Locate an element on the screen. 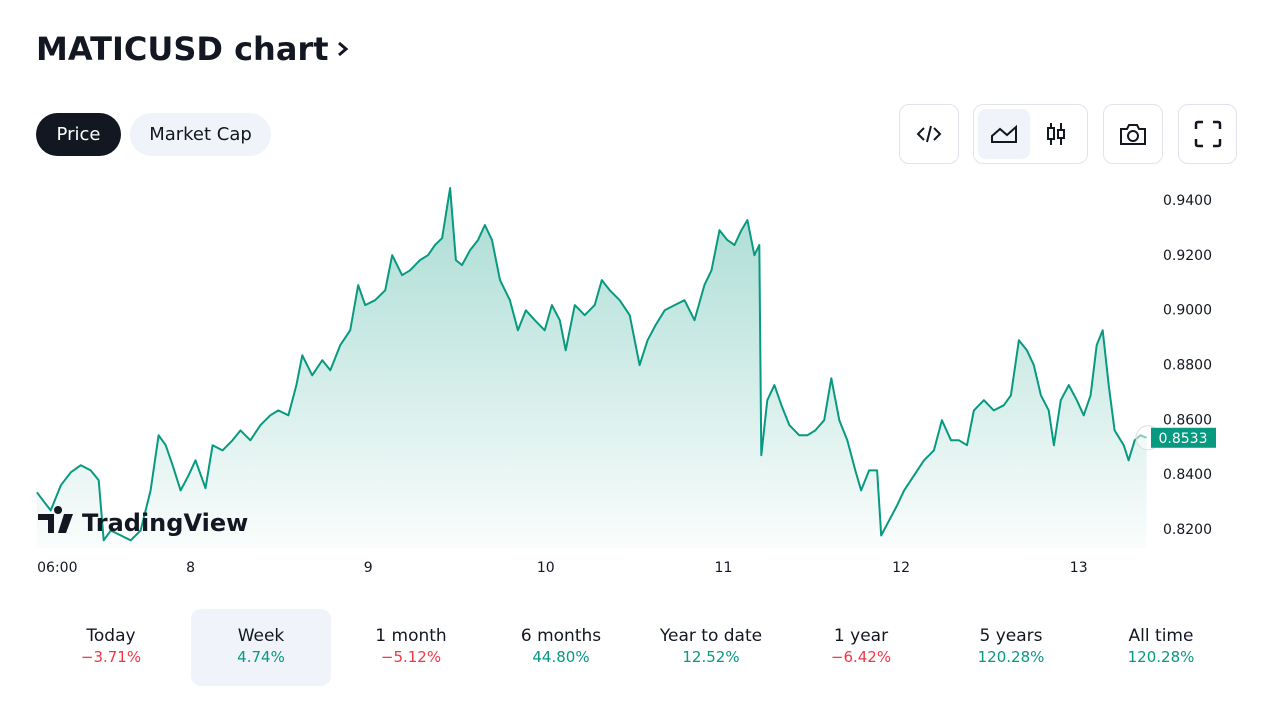 The image size is (1280, 720). period-change: 44.80% is located at coordinates (561, 657).